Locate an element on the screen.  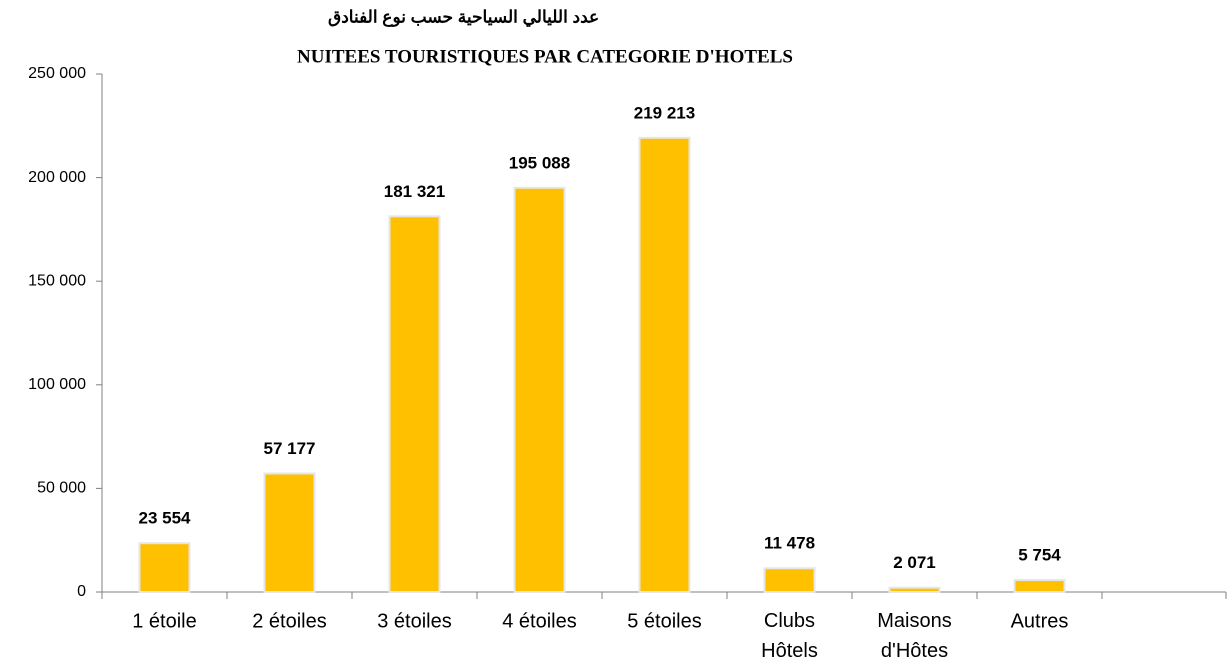
data-label: 5 754 is located at coordinates (1039, 555).